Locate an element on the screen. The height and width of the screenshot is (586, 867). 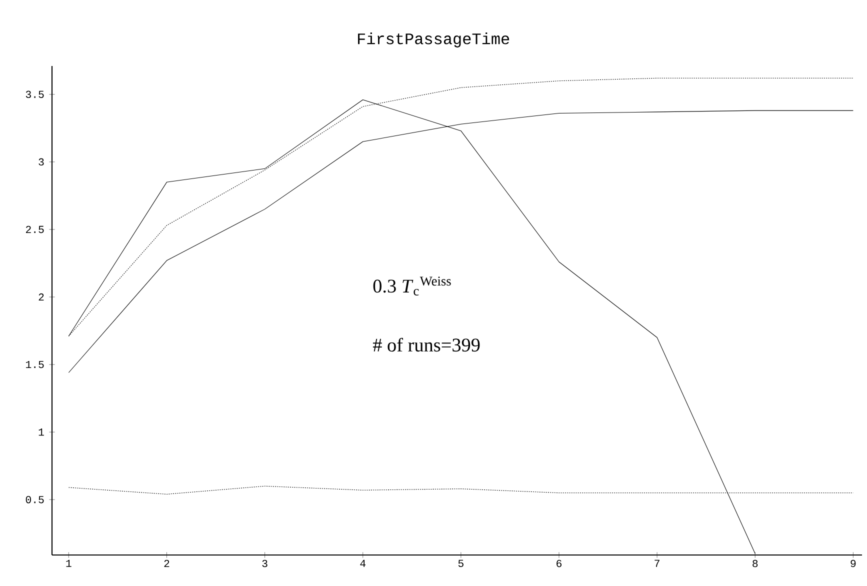
annotation: 0.3 T$_{c}$Weiss is located at coordinates (412, 286).